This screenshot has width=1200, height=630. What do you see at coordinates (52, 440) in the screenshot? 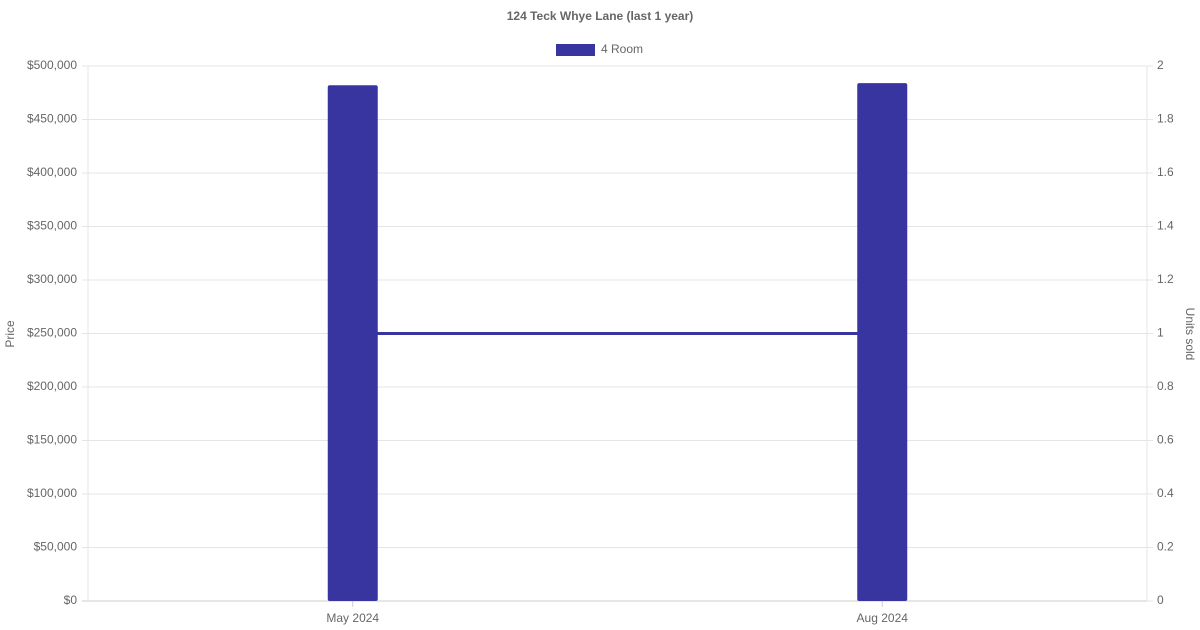
I see `y-tick-label: $150,000` at bounding box center [52, 440].